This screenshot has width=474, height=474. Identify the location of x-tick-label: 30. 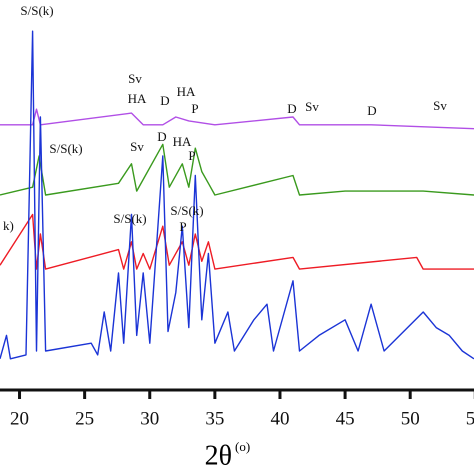
(149, 418).